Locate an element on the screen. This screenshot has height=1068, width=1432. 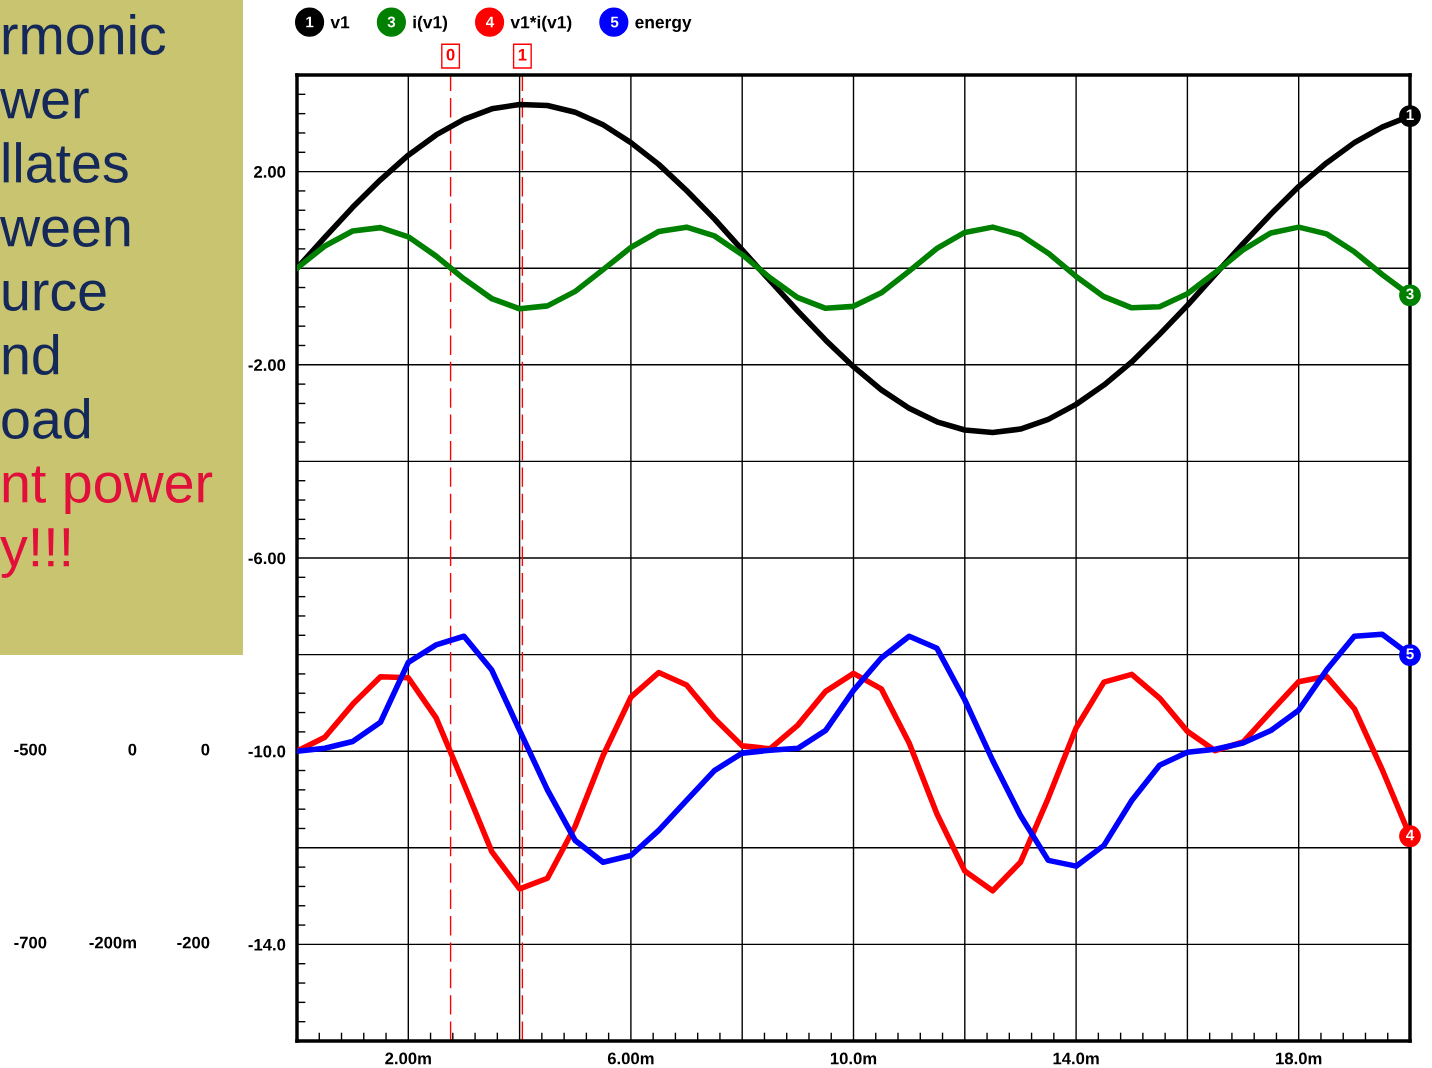
text: ween is located at coordinates (65, 231).